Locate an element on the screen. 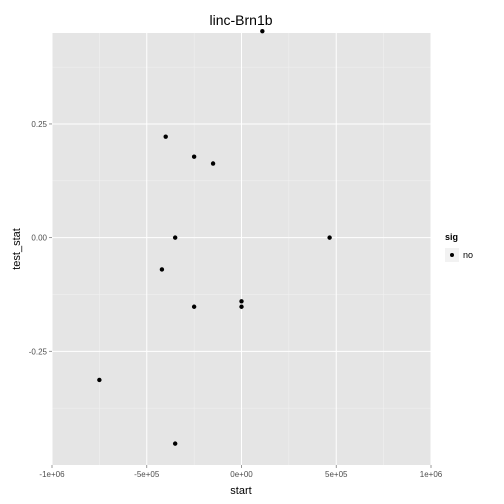 The width and height of the screenshot is (504, 504). y-tick-label: 0.00 is located at coordinates (39, 238).